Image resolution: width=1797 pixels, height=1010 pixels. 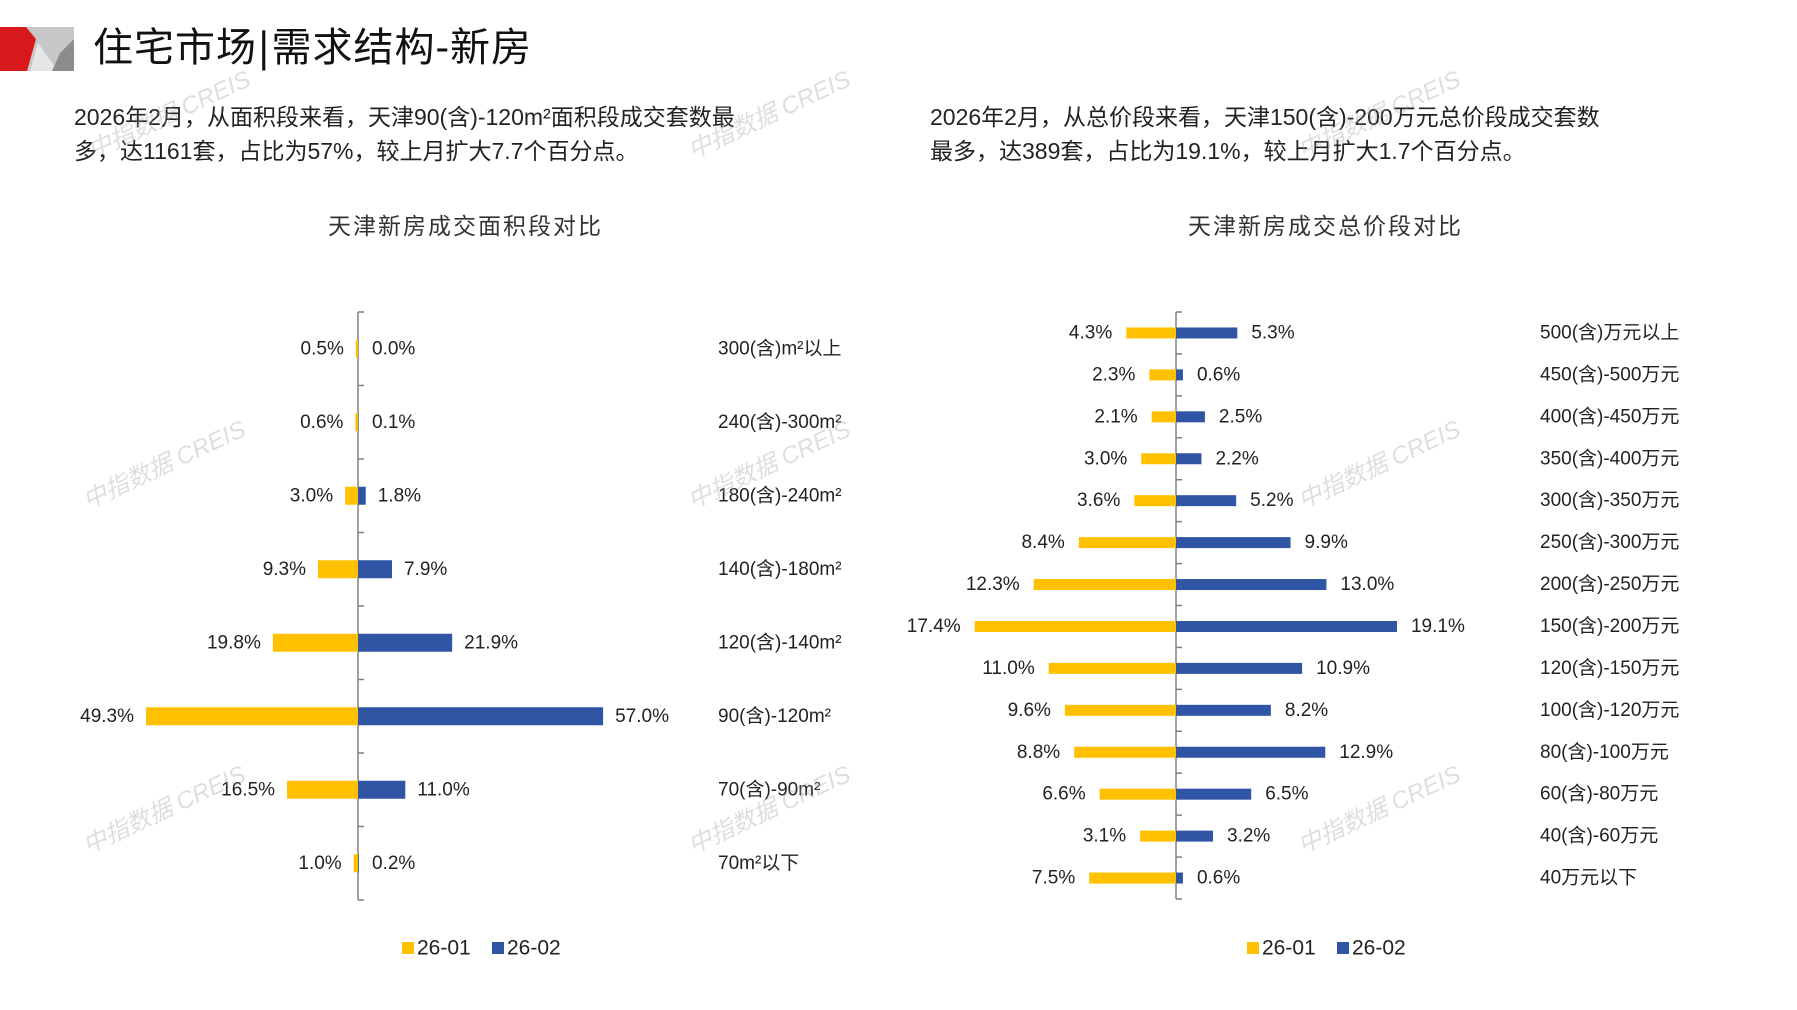 What do you see at coordinates (1326, 542) in the screenshot?
I see `data-label-26-02: 9.9%` at bounding box center [1326, 542].